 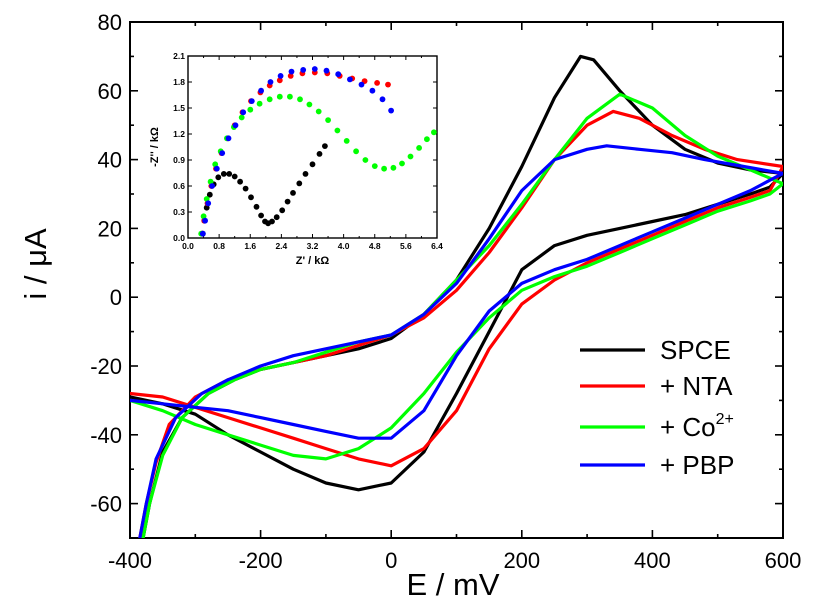 I want to click on inset-y-tick-label: 2.1, so click(x=179, y=56).